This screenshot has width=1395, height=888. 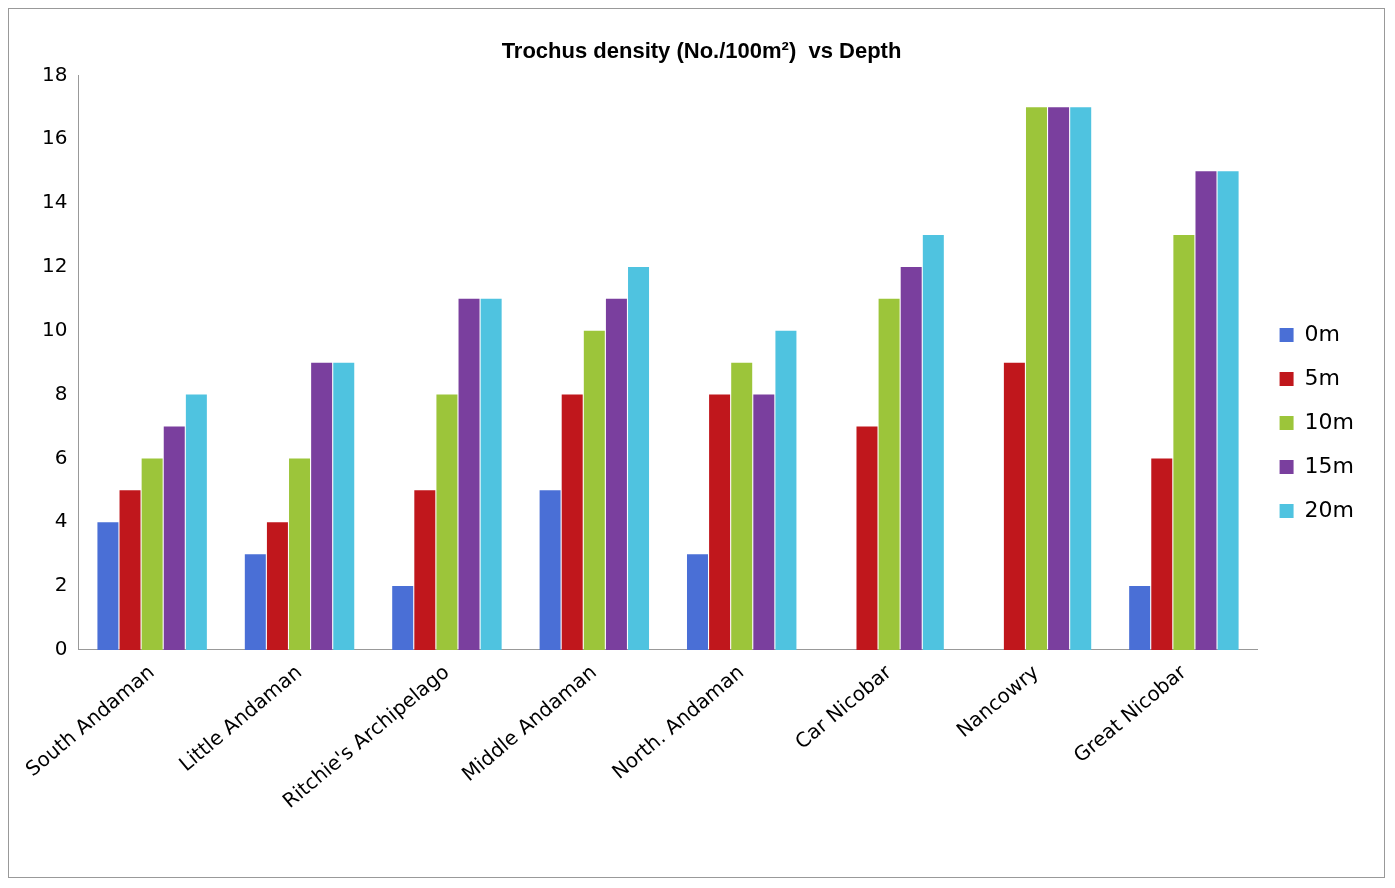 I want to click on legend-label: 0m, so click(x=1322, y=333).